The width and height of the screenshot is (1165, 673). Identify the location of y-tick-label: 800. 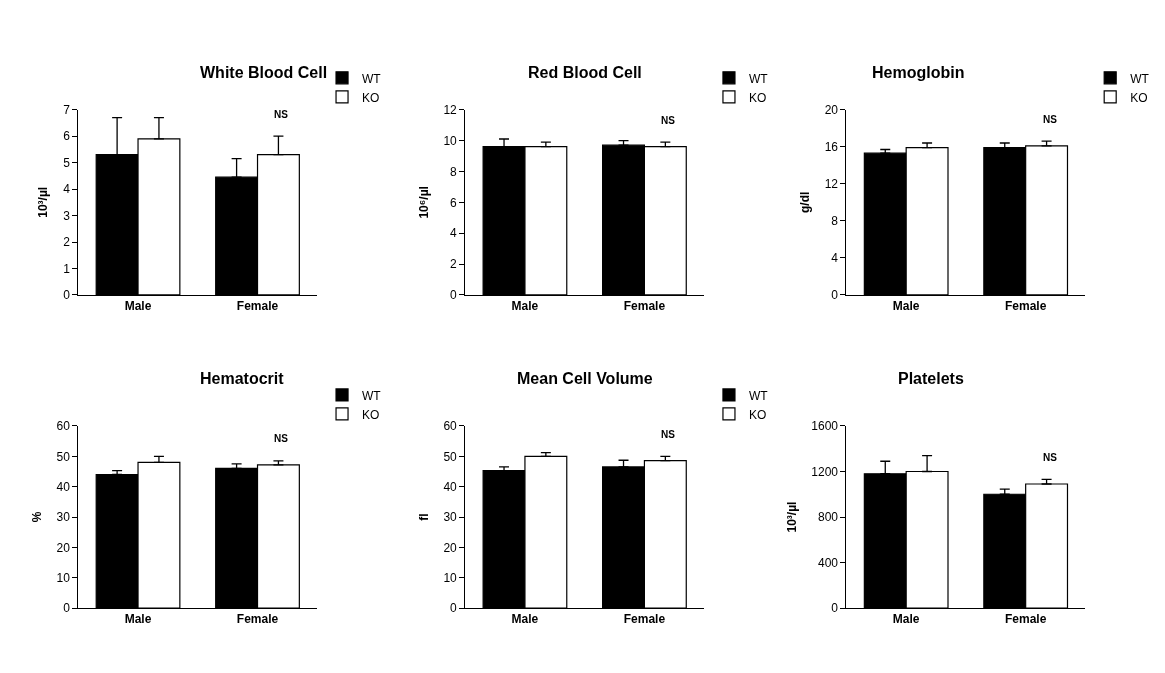
(828, 517).